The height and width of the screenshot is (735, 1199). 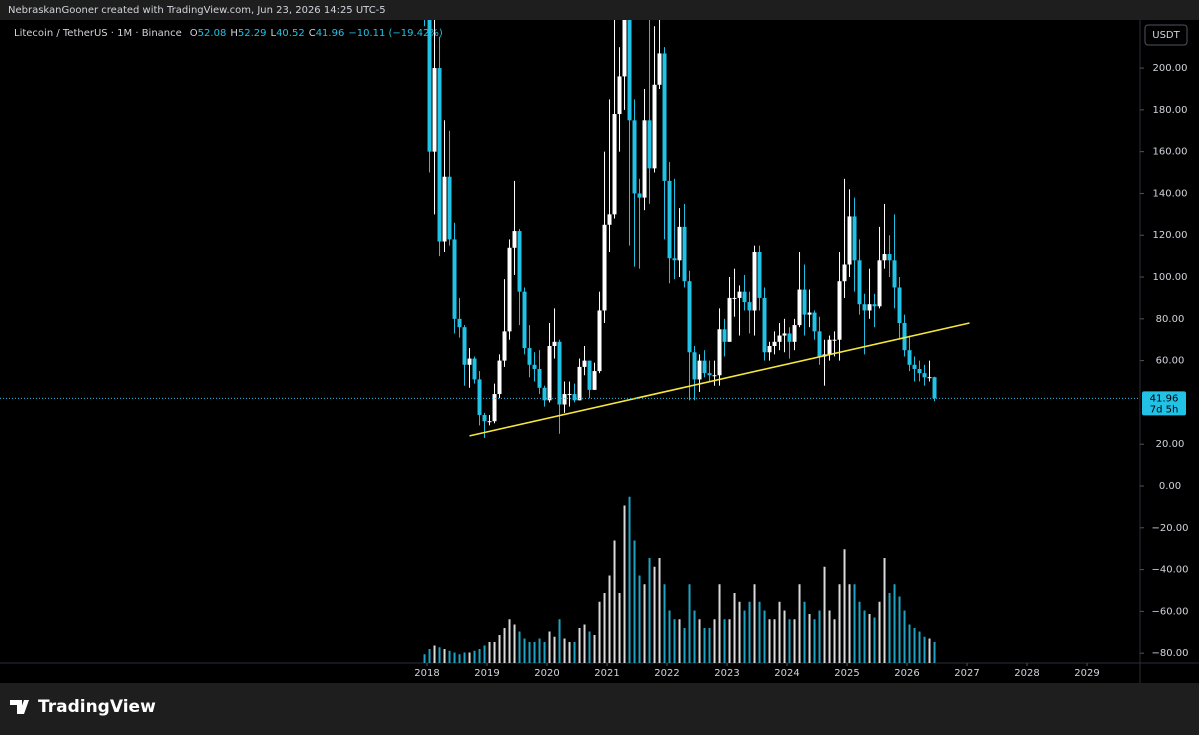 I want to click on x-tick-label: 2026, so click(x=906, y=673).